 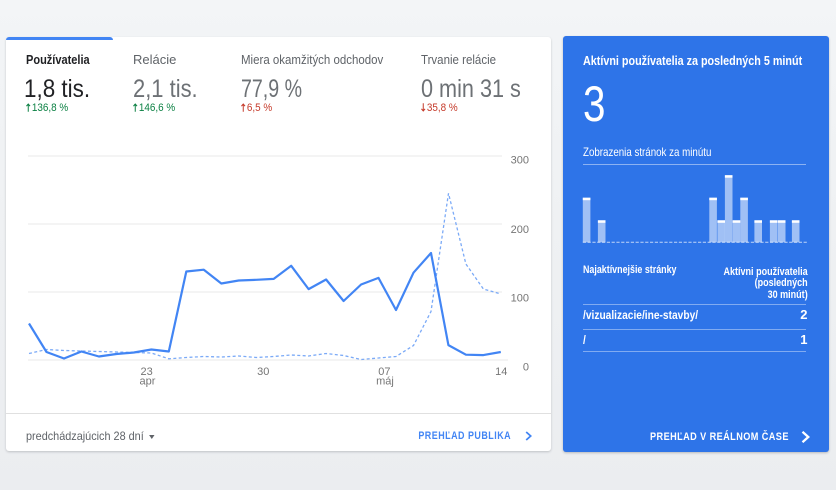 I want to click on svg-text: 100, so click(x=520, y=299).